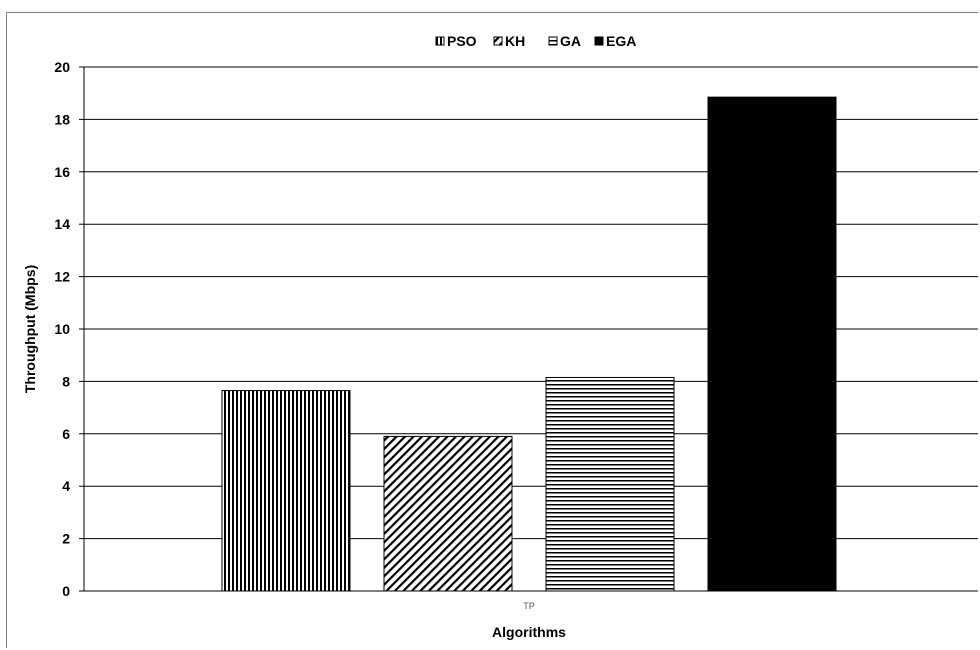  Describe the element at coordinates (529, 632) in the screenshot. I see `x-axis-title: Algorithms` at that location.